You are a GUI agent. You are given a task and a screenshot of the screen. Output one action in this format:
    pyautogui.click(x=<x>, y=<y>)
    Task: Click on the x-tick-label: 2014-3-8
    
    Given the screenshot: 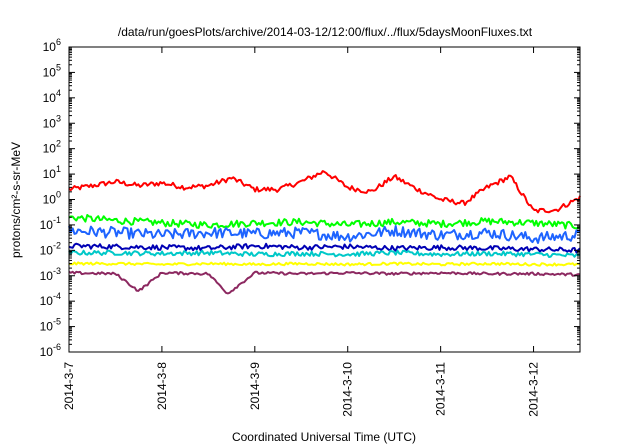 What is the action you would take?
    pyautogui.click(x=162, y=386)
    